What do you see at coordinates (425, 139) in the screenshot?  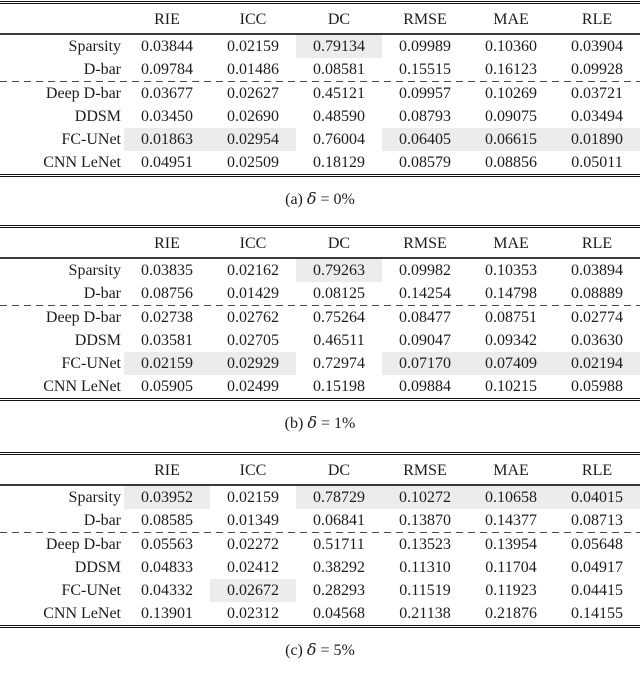 I see `value-cell-rmse: 0.06405` at bounding box center [425, 139].